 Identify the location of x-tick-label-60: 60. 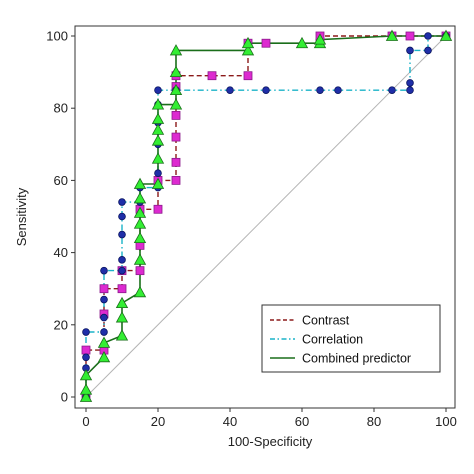
(302, 421).